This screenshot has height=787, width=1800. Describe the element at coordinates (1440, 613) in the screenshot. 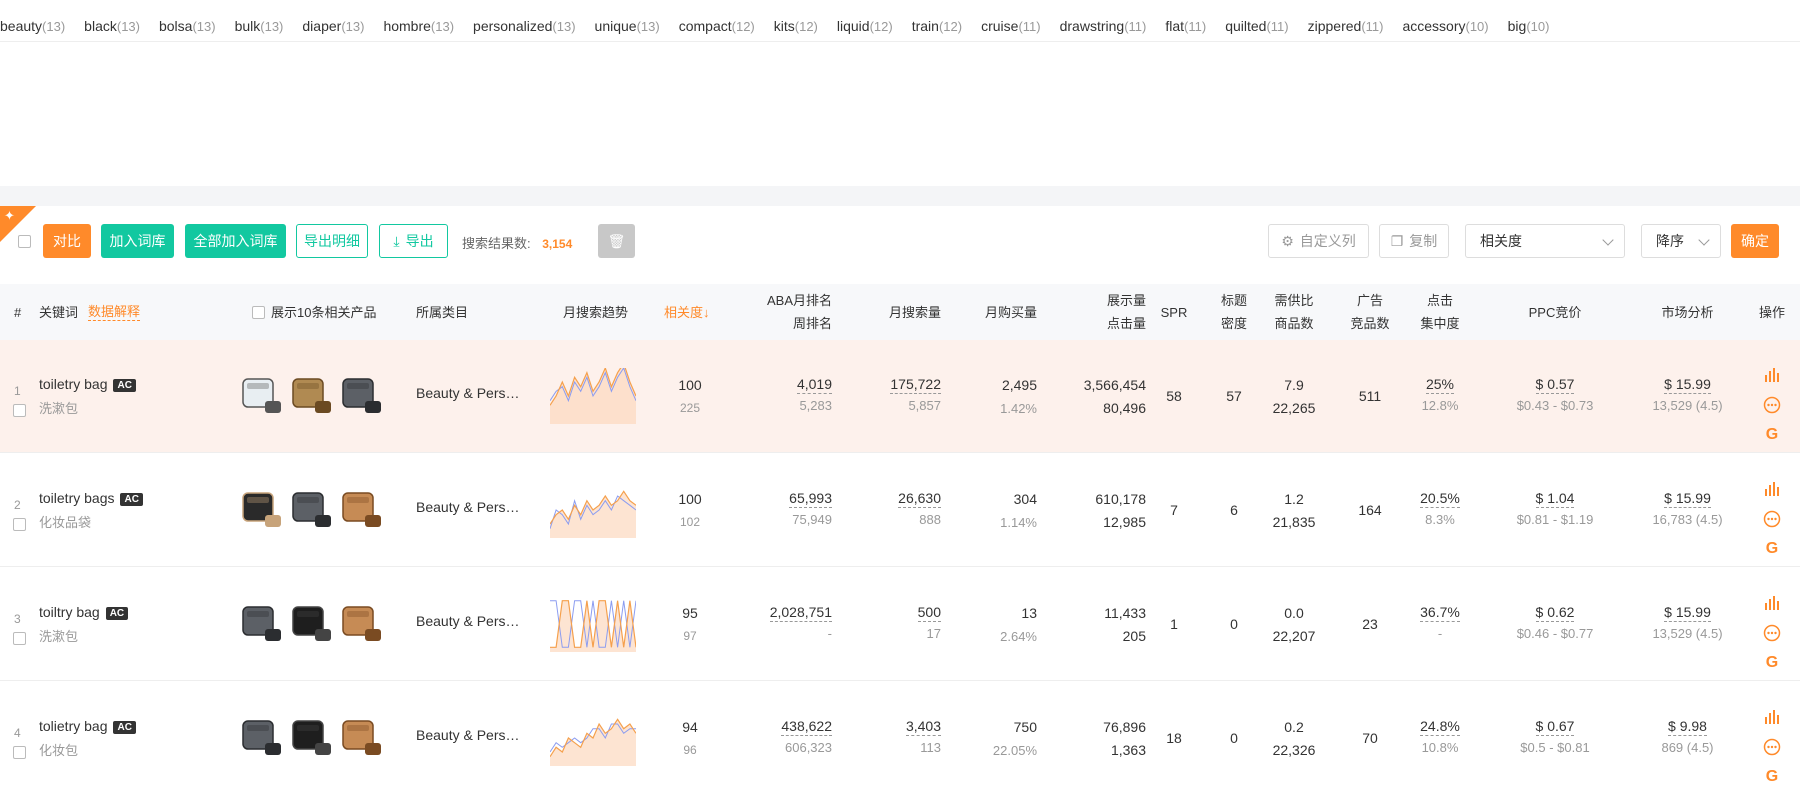

I see `click-concentration-value: 36.7%` at that location.